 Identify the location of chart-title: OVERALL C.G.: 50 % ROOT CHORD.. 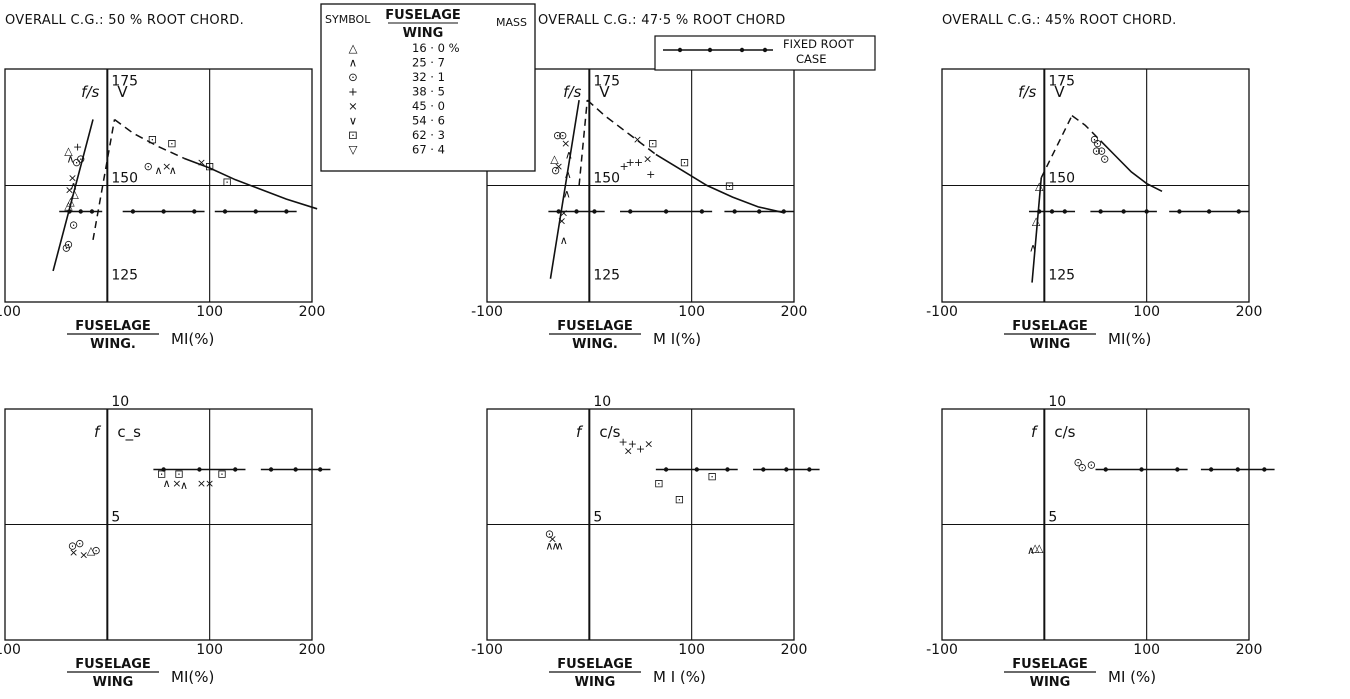
(124, 20).